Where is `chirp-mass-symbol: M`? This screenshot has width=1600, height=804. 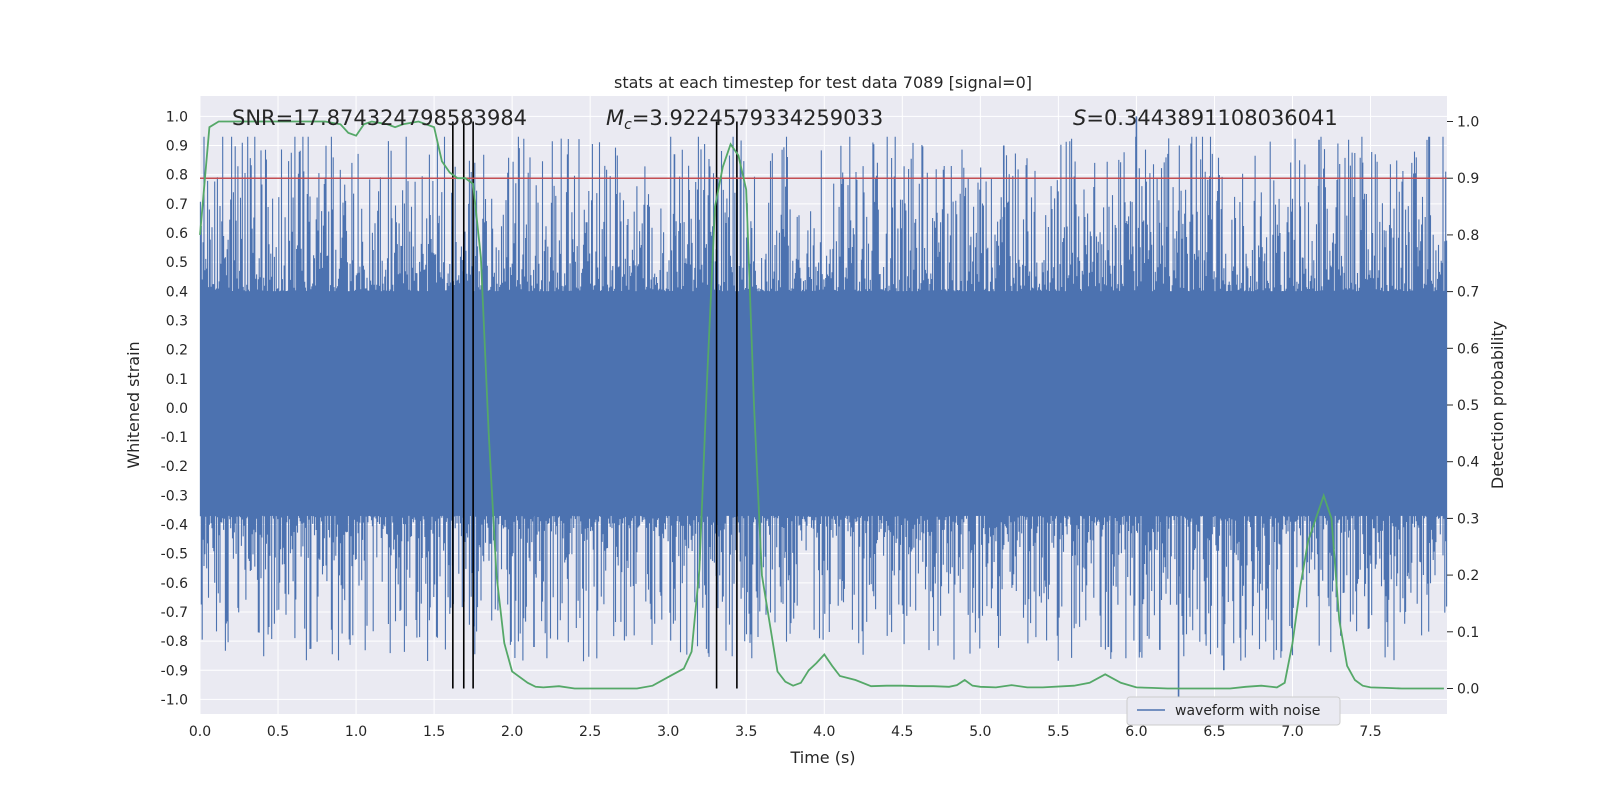 chirp-mass-symbol: M is located at coordinates (615, 118).